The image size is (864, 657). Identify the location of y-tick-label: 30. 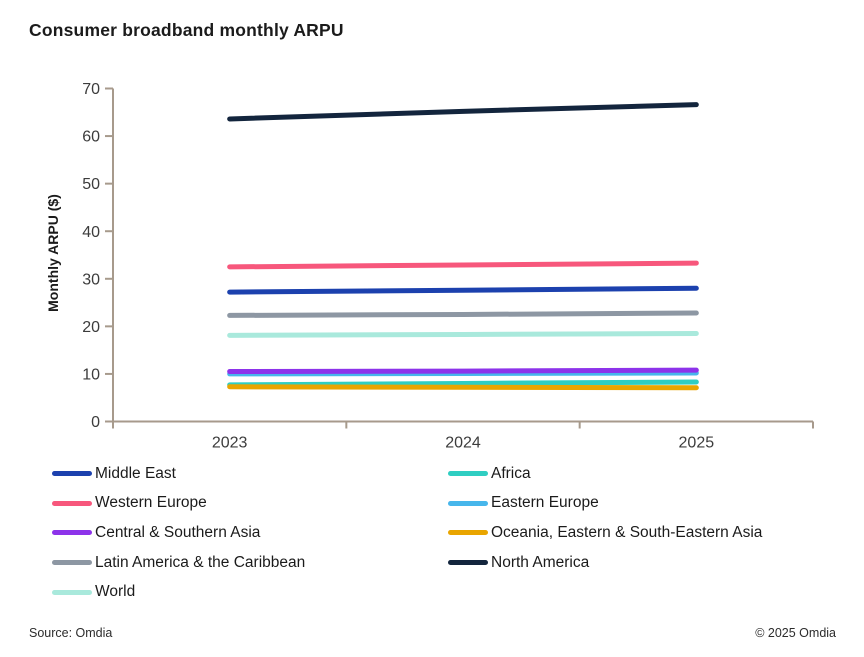
(91, 279).